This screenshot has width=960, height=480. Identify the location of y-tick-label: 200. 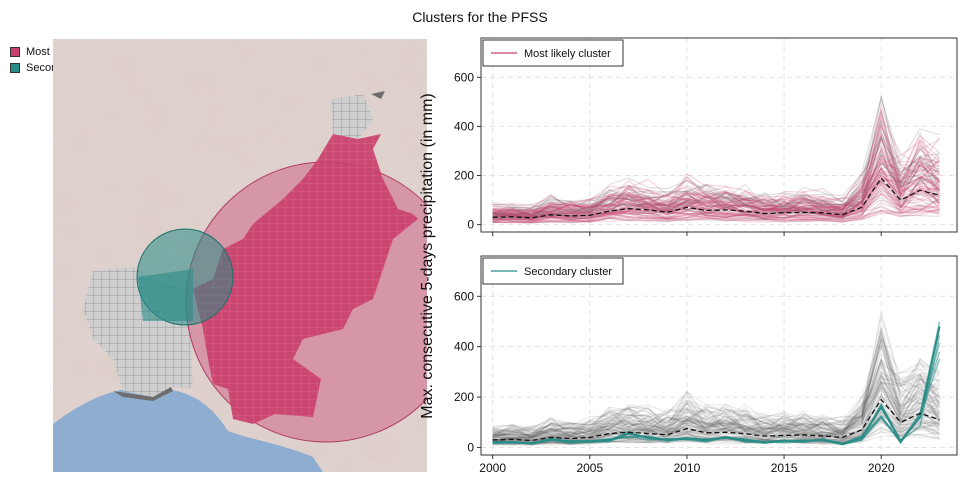
(464, 397).